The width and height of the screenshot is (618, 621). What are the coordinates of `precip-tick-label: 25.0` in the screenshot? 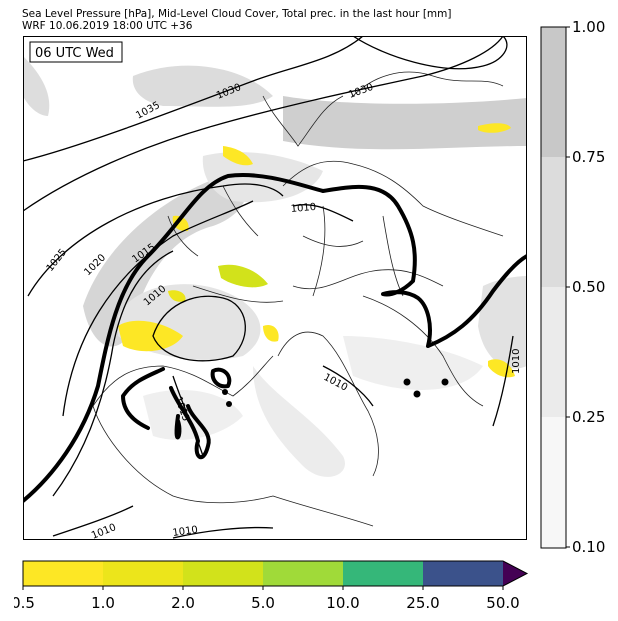 It's located at (422, 603).